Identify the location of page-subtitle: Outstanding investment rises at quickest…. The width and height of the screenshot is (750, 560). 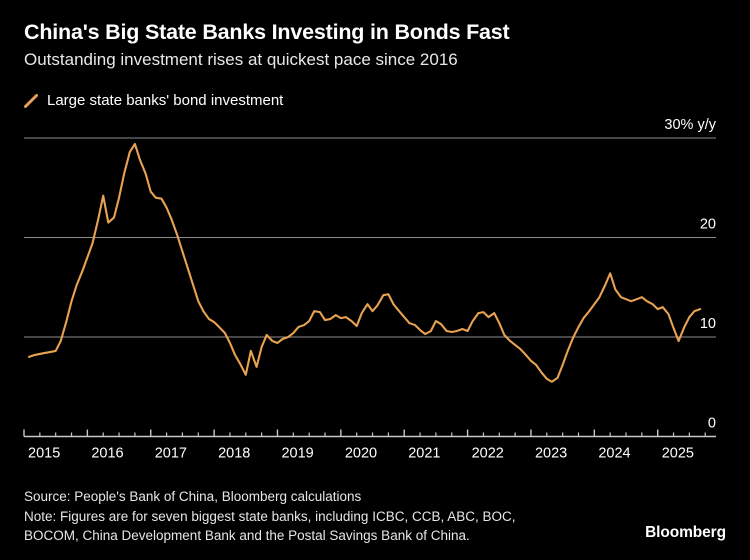
(241, 59).